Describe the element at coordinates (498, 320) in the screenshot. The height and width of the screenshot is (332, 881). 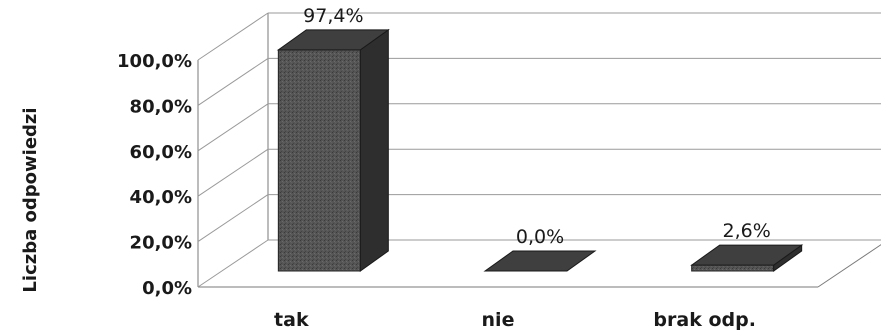
I see `x-category-label: nie` at that location.